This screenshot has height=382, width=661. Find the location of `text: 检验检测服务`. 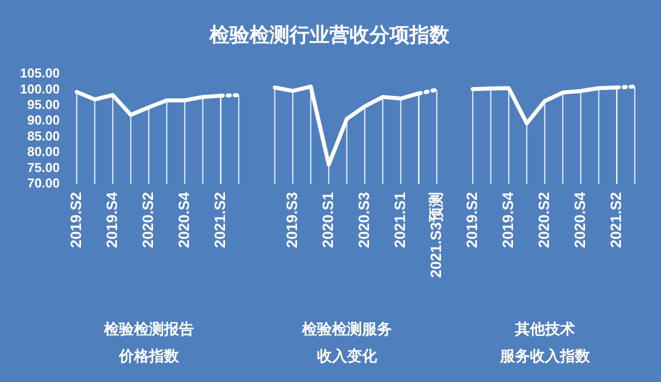

text: 检验检测服务 is located at coordinates (346, 329).